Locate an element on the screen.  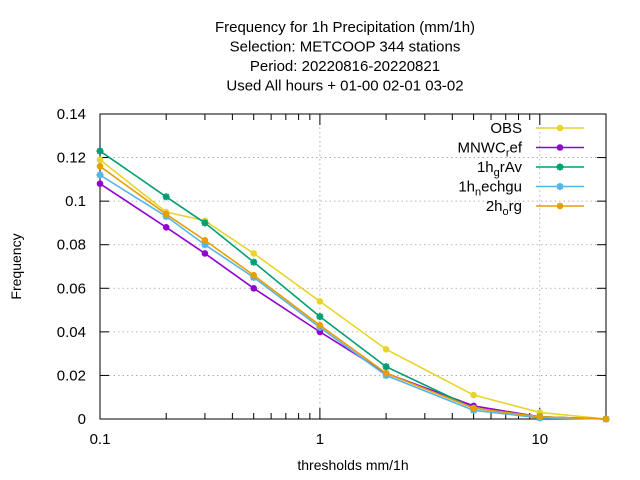
legend-label: OBS is located at coordinates (506, 128).